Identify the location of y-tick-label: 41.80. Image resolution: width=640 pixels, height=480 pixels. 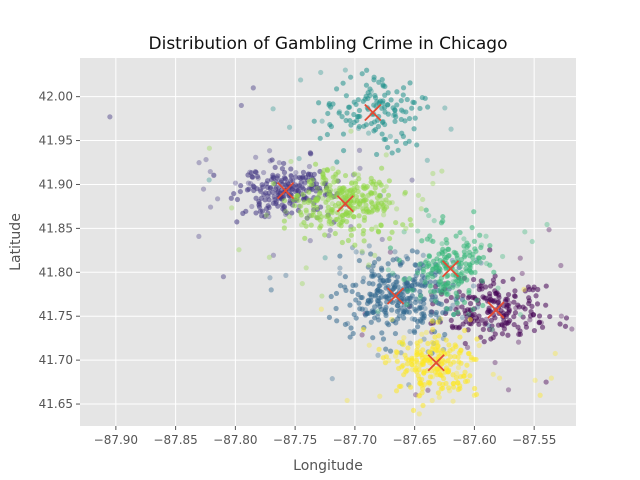
(56, 272).